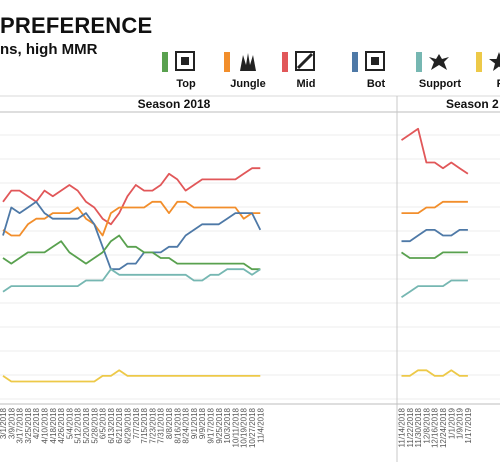  I want to click on x-tick-label: 7/7/2018, so click(136, 423).